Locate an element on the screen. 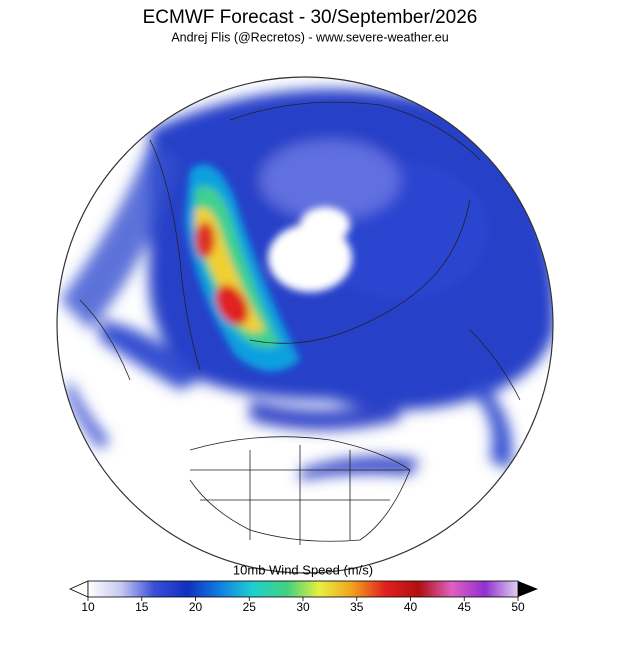 The height and width of the screenshot is (645, 640). colorbar: 10mb Wind Speed (m/s) 10 15 20 25 30 35 40 45 50 is located at coordinates (303, 588).